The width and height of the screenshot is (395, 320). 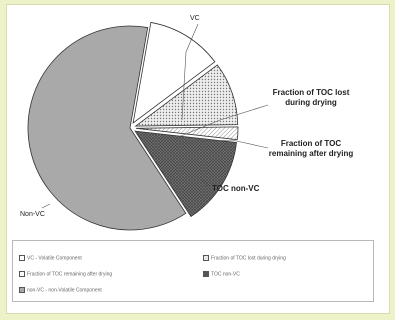 What do you see at coordinates (311, 97) in the screenshot?
I see `callout-lost: Fraction of TOC lost during drying` at bounding box center [311, 97].